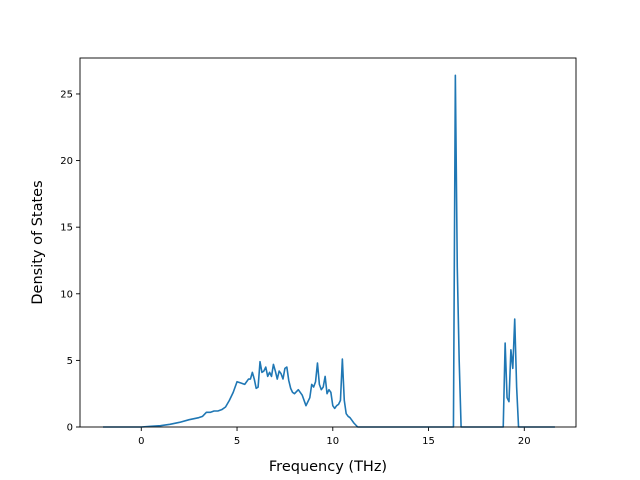 Image resolution: width=640 pixels, height=480 pixels. What do you see at coordinates (237, 441) in the screenshot?
I see `x-tick-label: 5` at bounding box center [237, 441].